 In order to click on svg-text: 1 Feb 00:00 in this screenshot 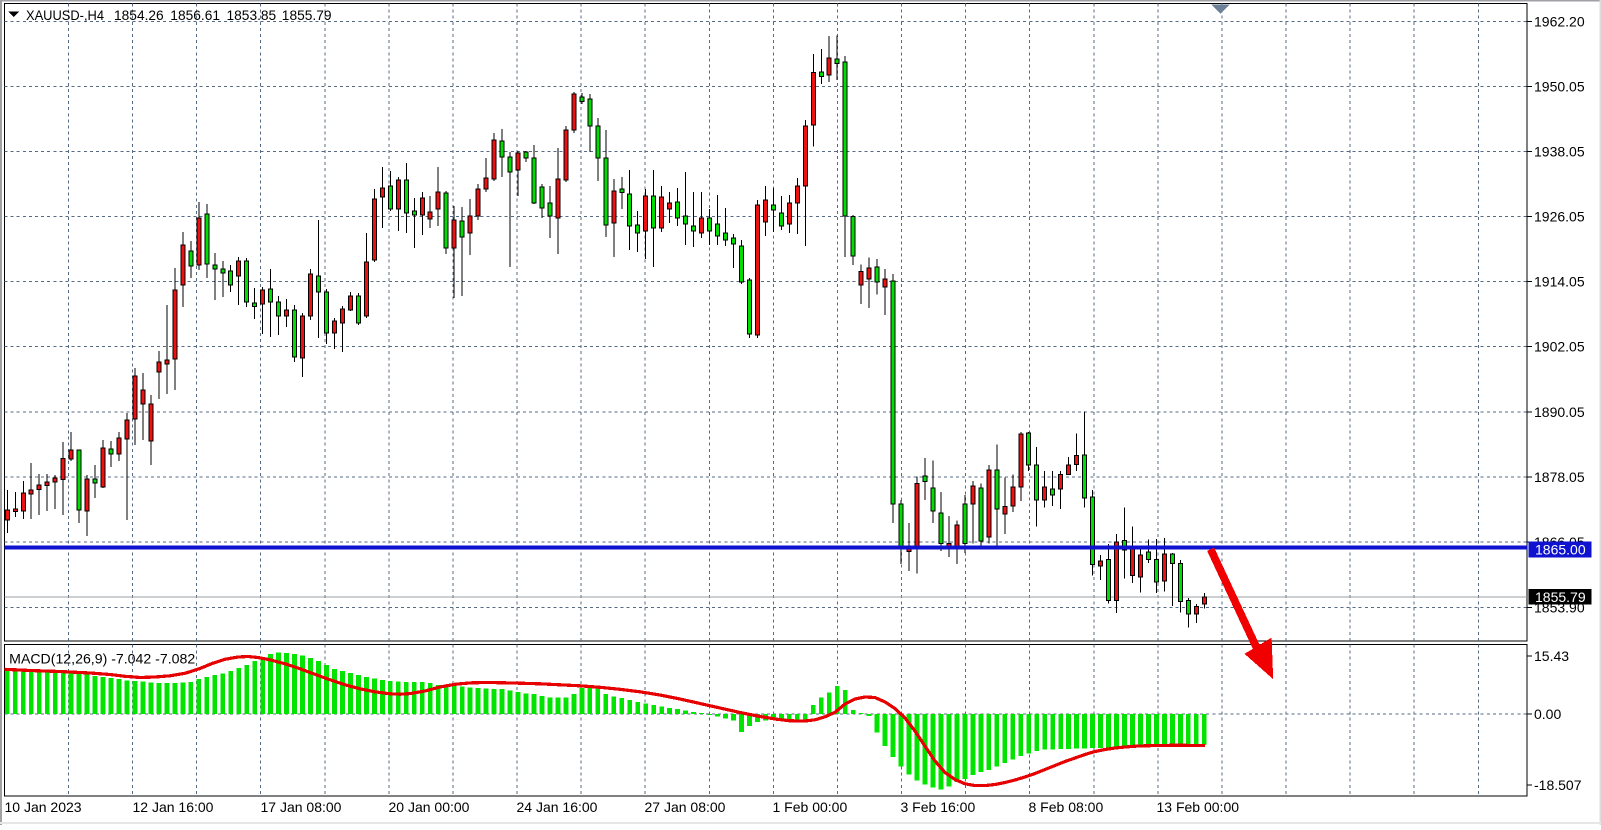, I will do `click(810, 807)`.